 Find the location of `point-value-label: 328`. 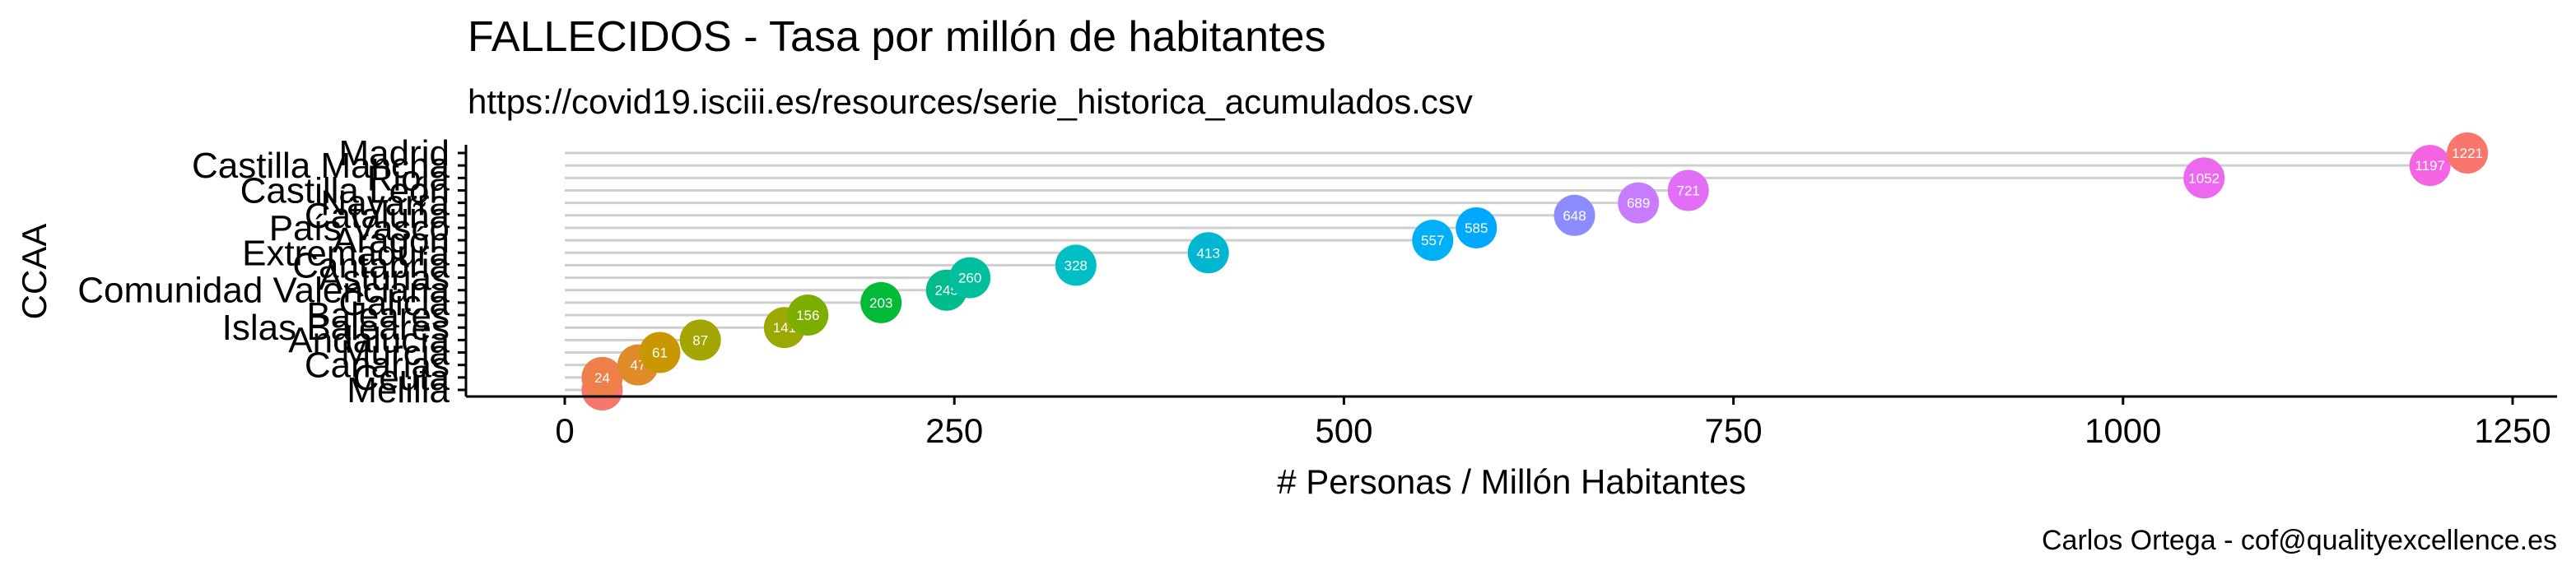

point-value-label: 328 is located at coordinates (1076, 265).